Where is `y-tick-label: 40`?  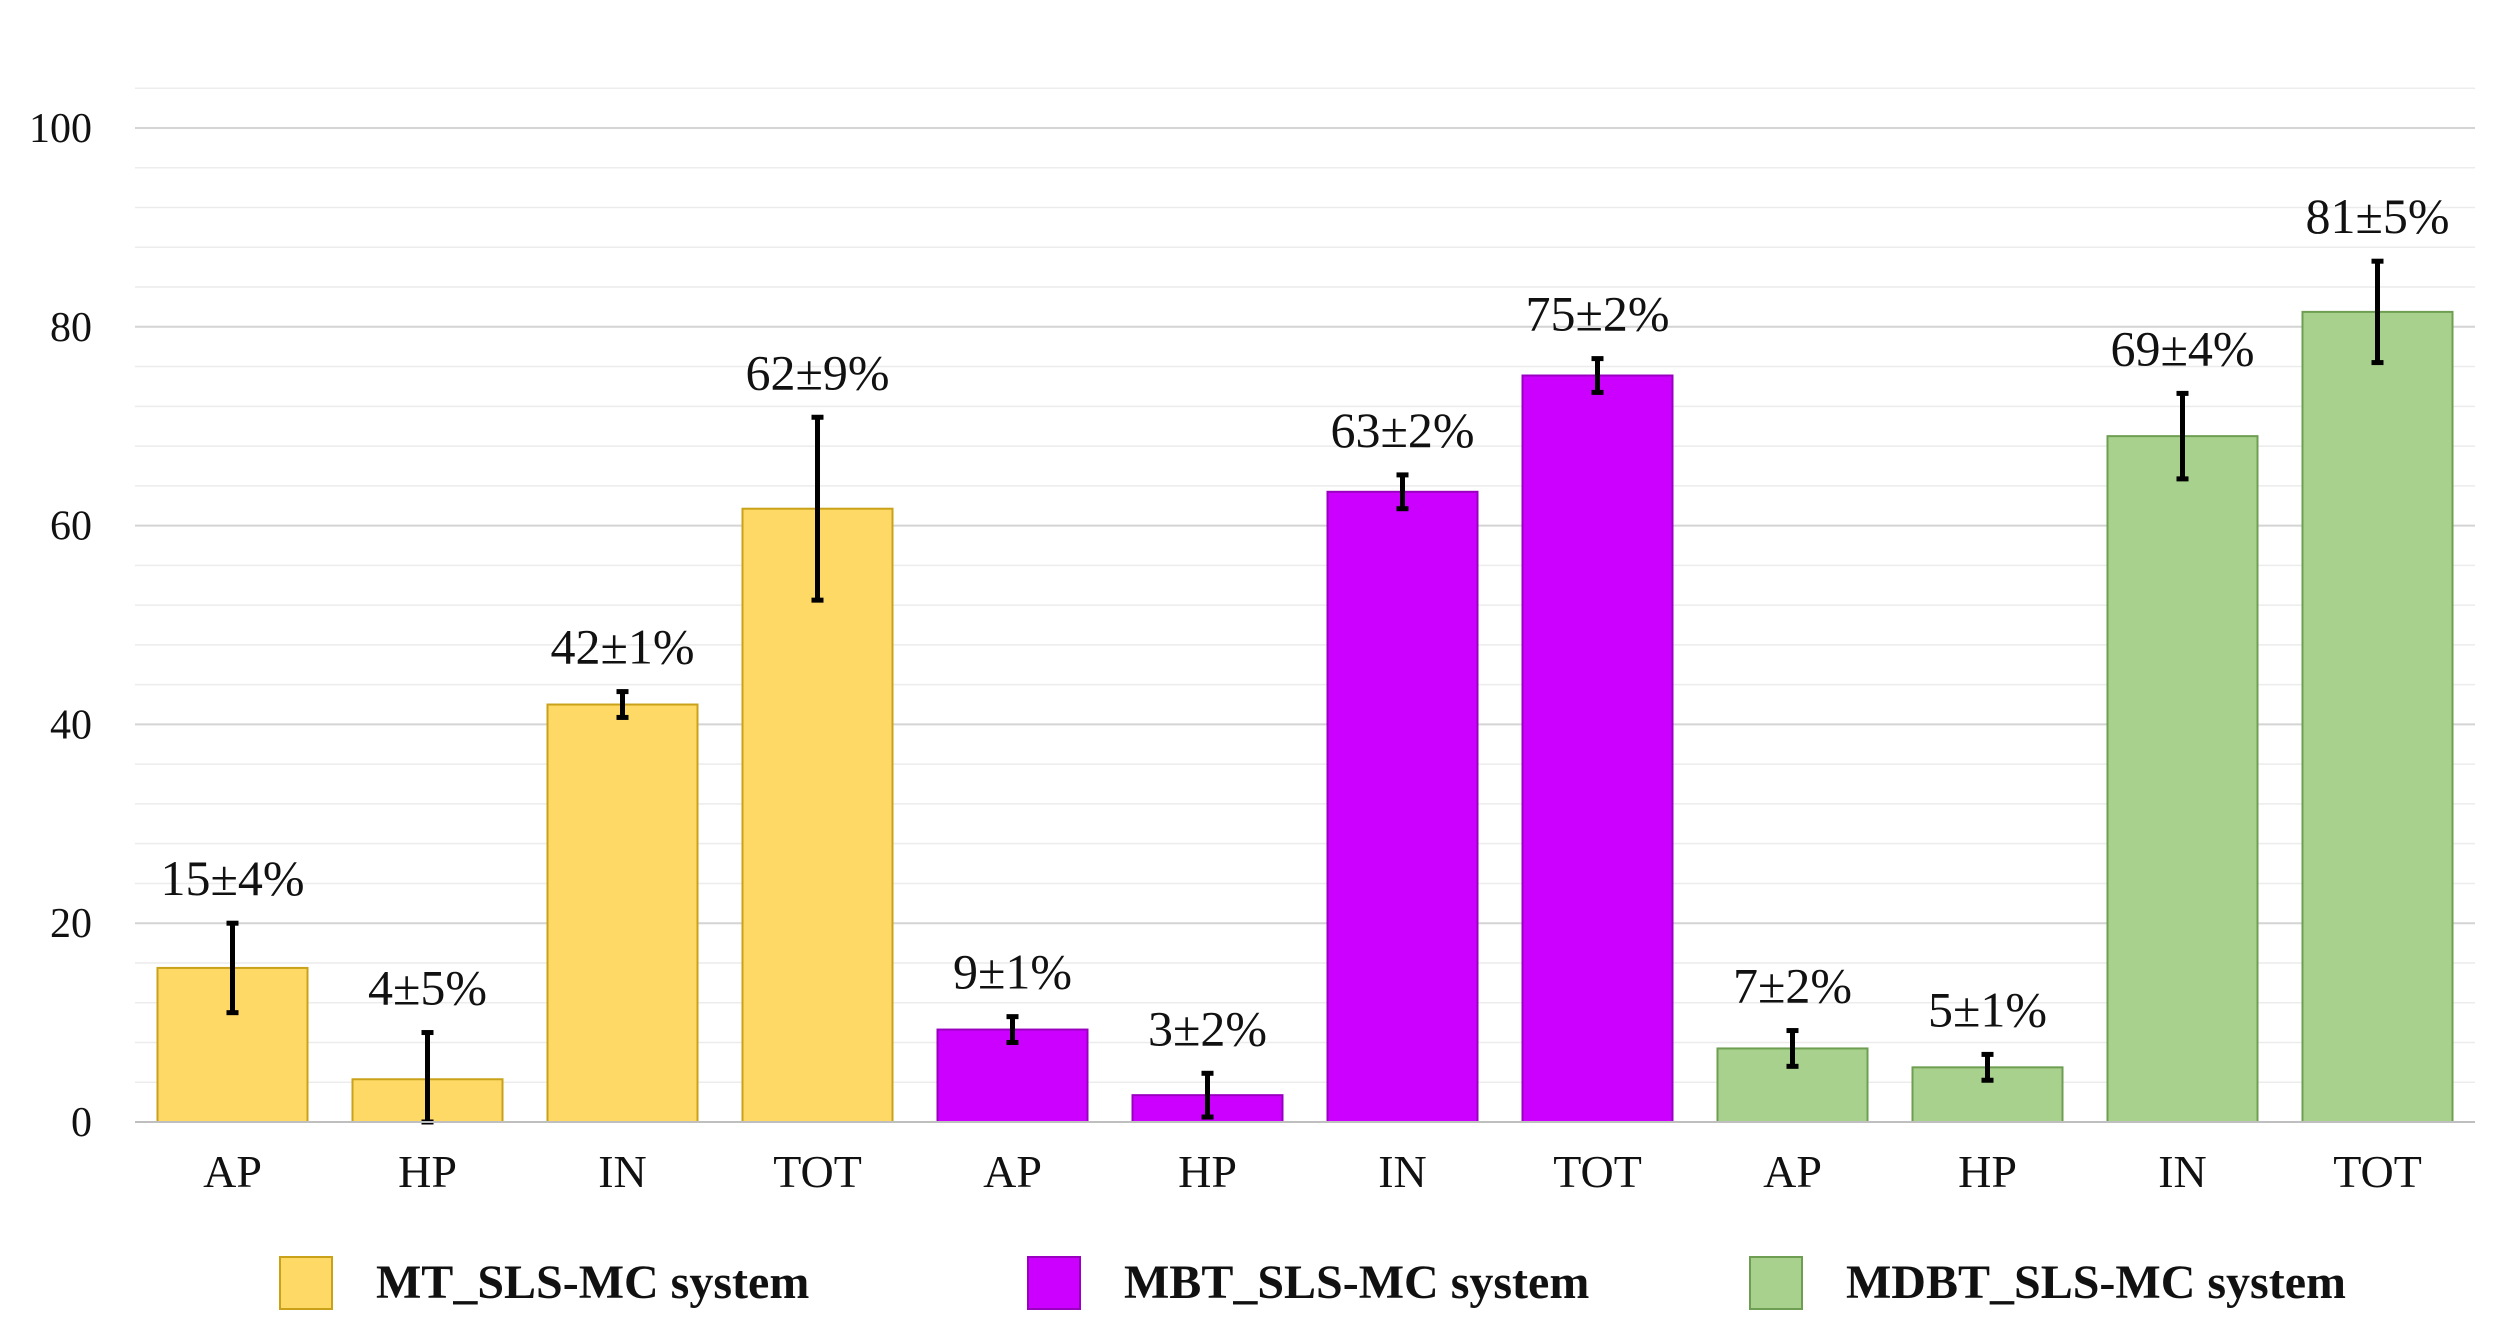
y-tick-label: 40 is located at coordinates (71, 725).